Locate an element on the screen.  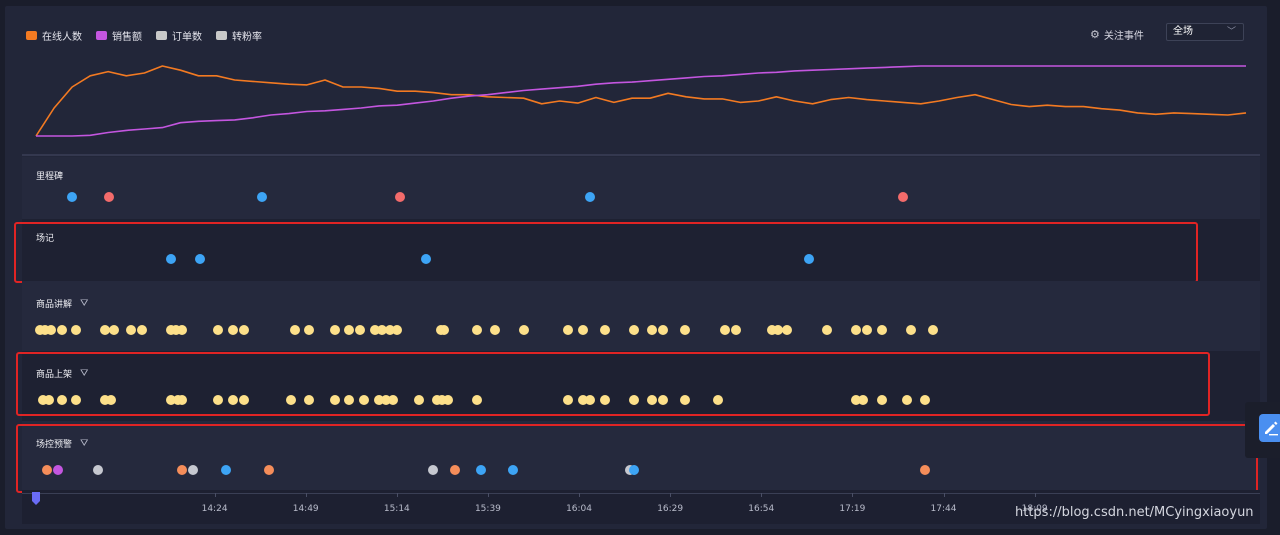
legend-item-fan-rate: 转粉率 is located at coordinates (239, 35).